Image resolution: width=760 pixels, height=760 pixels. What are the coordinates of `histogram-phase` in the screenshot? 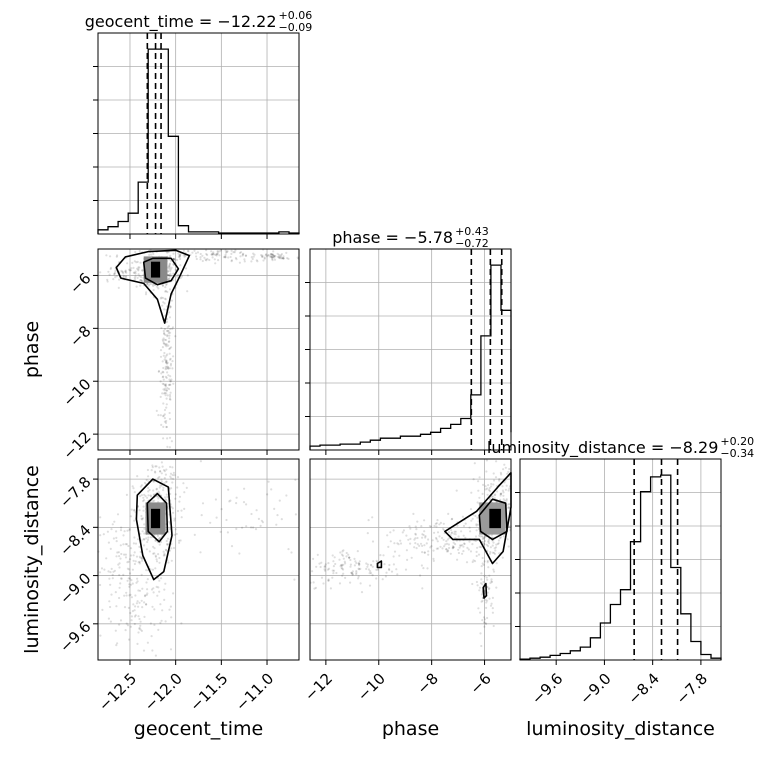 It's located at (410, 357).